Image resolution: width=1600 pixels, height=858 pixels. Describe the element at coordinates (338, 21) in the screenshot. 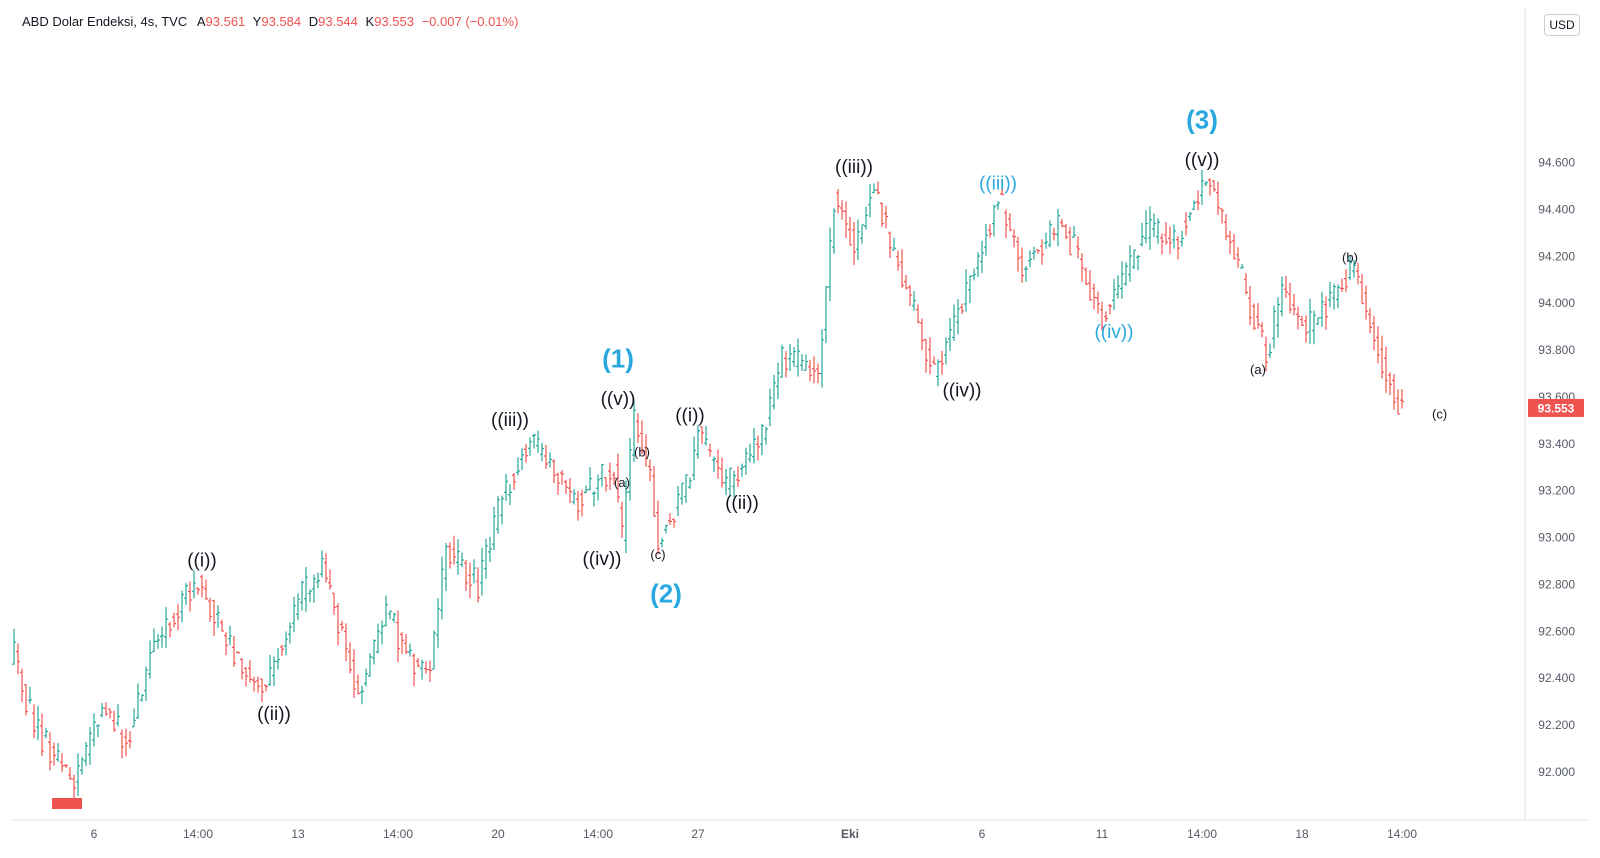

I see `low-value: 93.544` at that location.